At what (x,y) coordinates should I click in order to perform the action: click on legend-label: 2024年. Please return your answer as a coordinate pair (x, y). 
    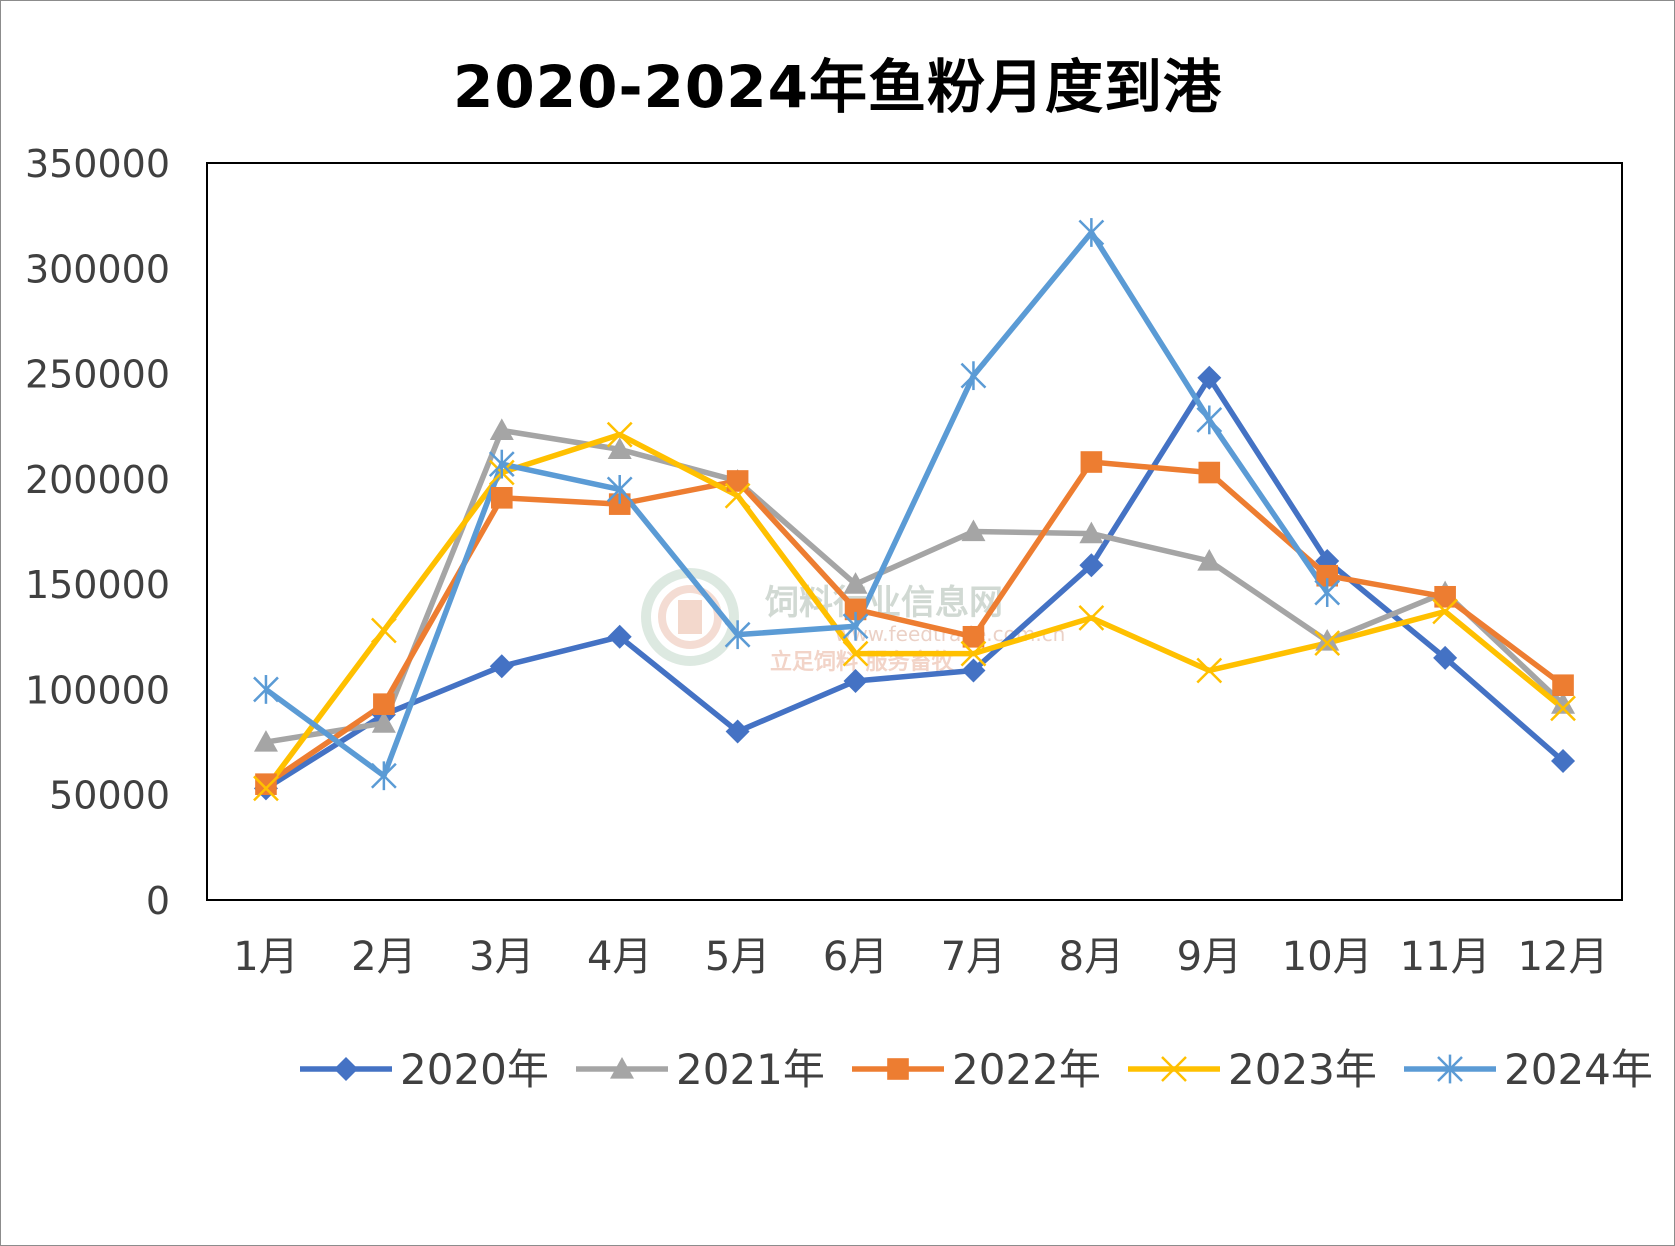
    Looking at the image, I should click on (1578, 1069).